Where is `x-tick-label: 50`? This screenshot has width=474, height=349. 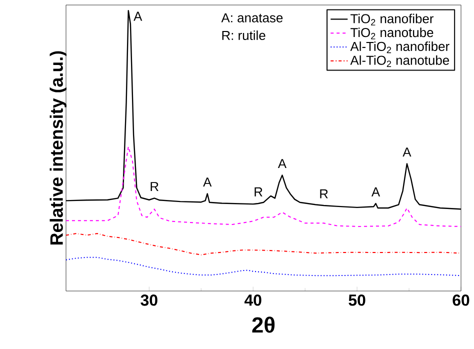
x-tick-label: 50 is located at coordinates (357, 300).